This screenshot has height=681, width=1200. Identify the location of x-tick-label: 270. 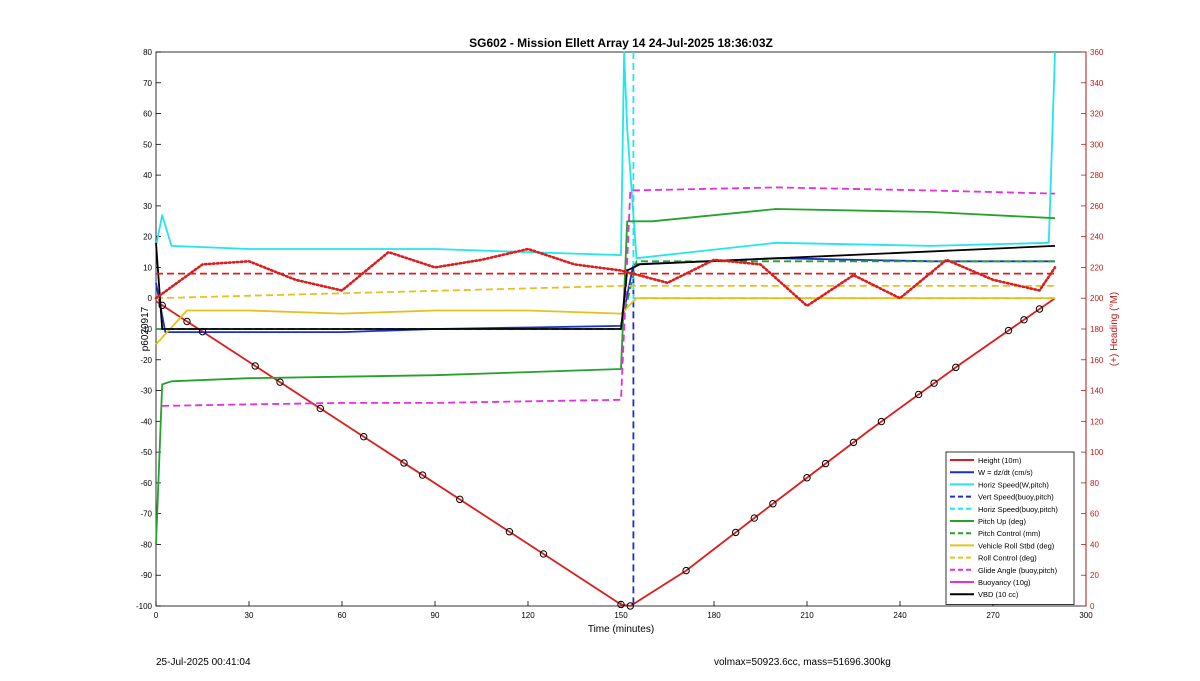
(993, 615).